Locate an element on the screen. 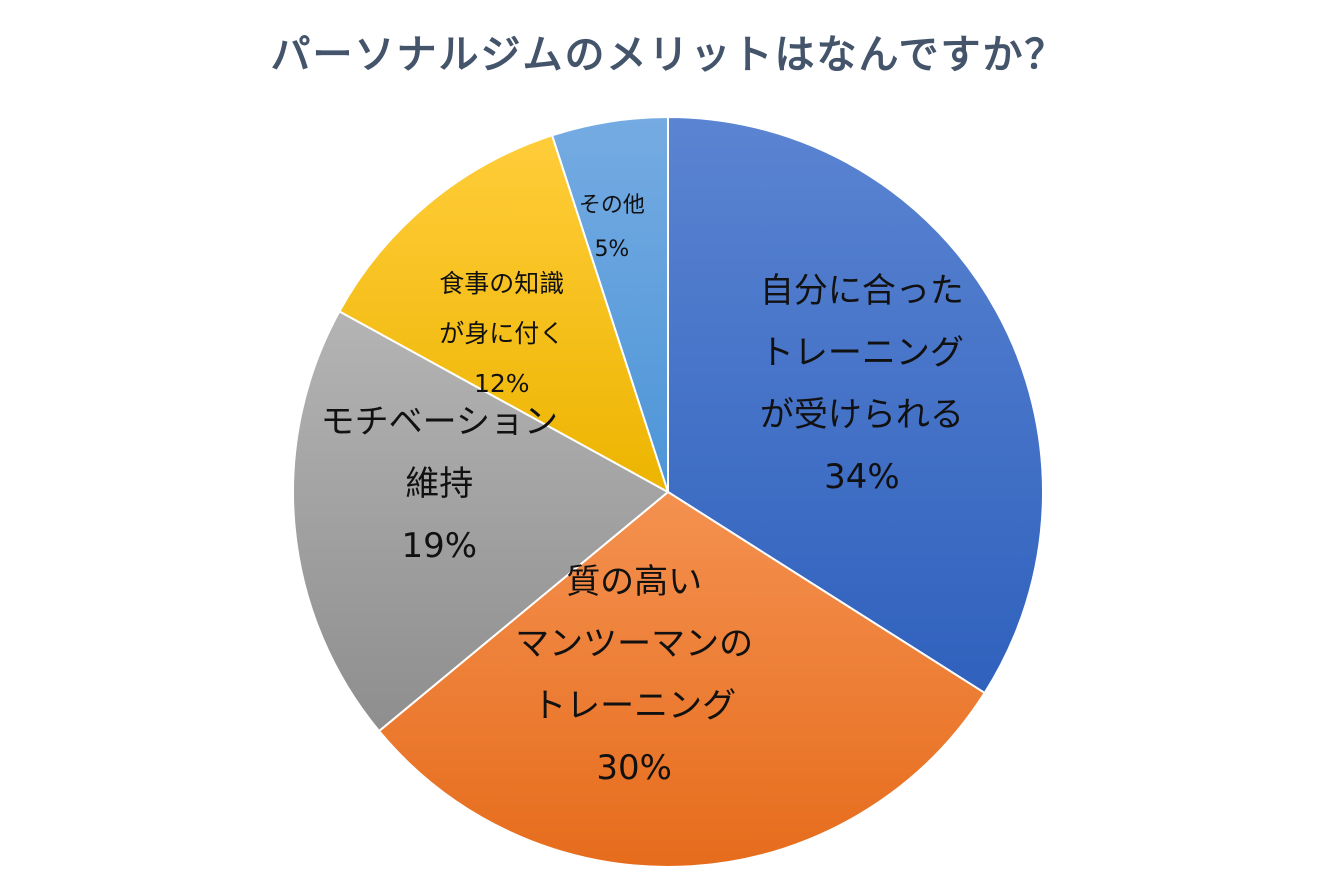 The image size is (1337, 891). slice-nutrition-knowledge-label-line: 食事の知識 is located at coordinates (501, 283).